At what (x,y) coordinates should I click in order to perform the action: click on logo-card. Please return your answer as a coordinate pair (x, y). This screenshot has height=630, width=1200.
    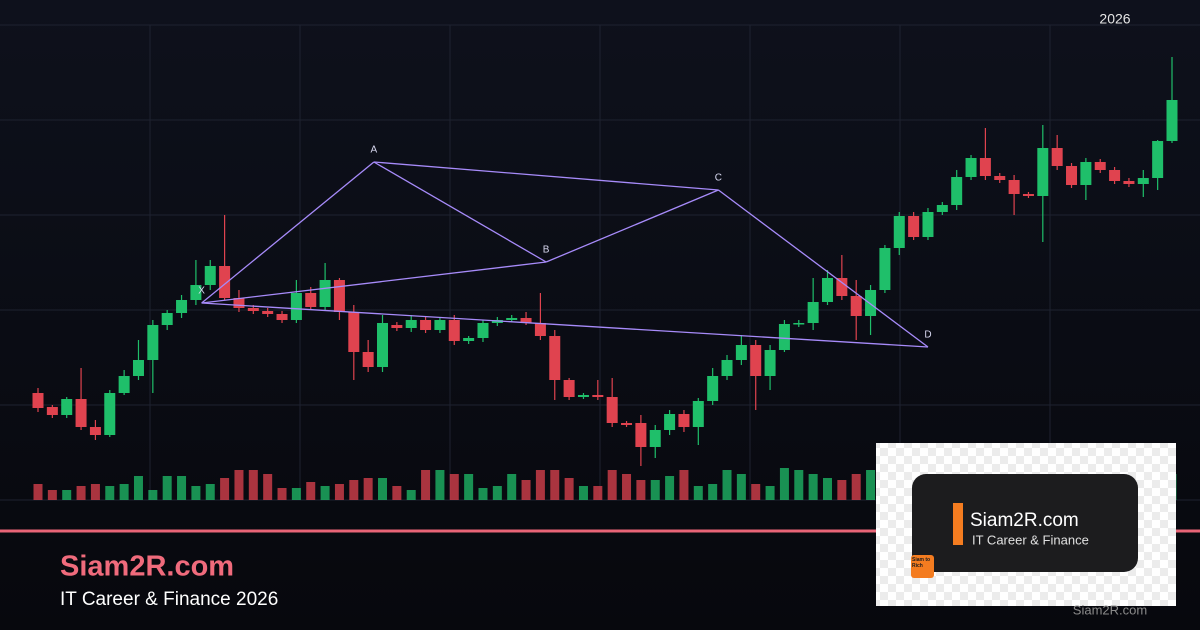
    Looking at the image, I should click on (1025, 523).